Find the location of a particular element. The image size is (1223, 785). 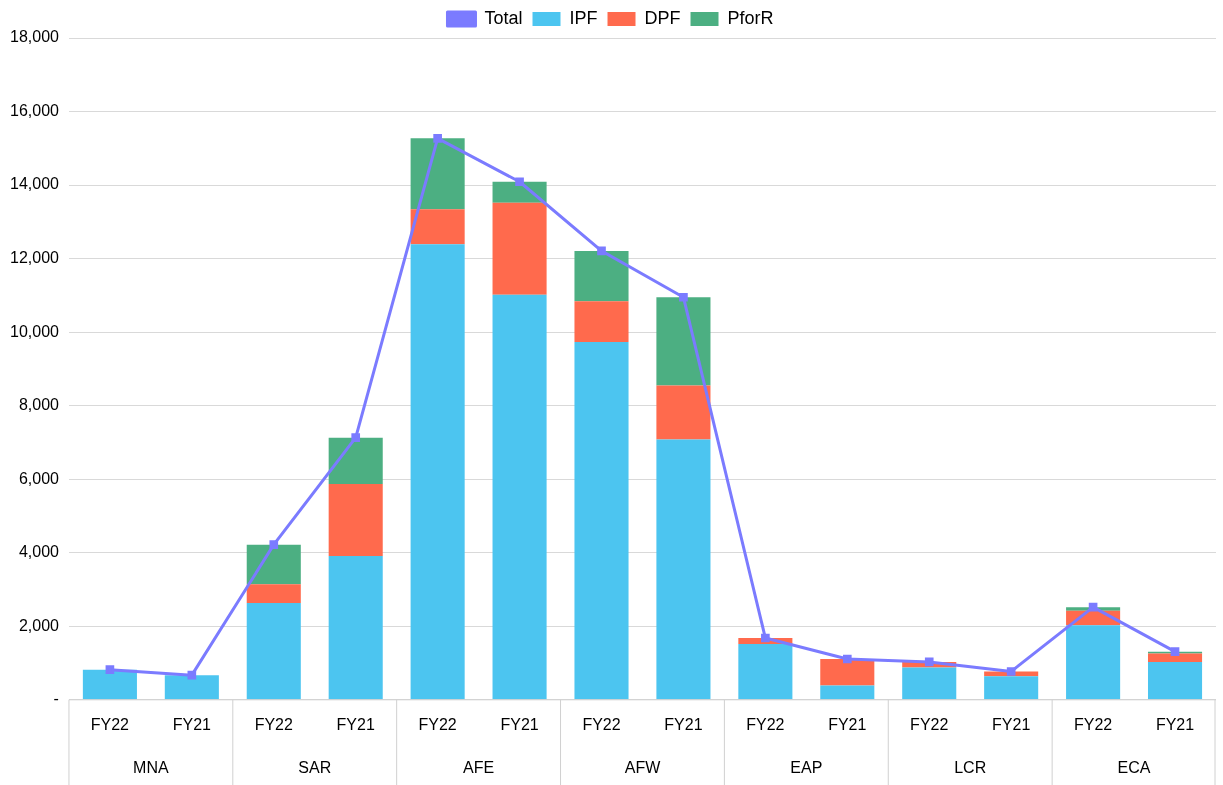

text: SAR is located at coordinates (315, 768).